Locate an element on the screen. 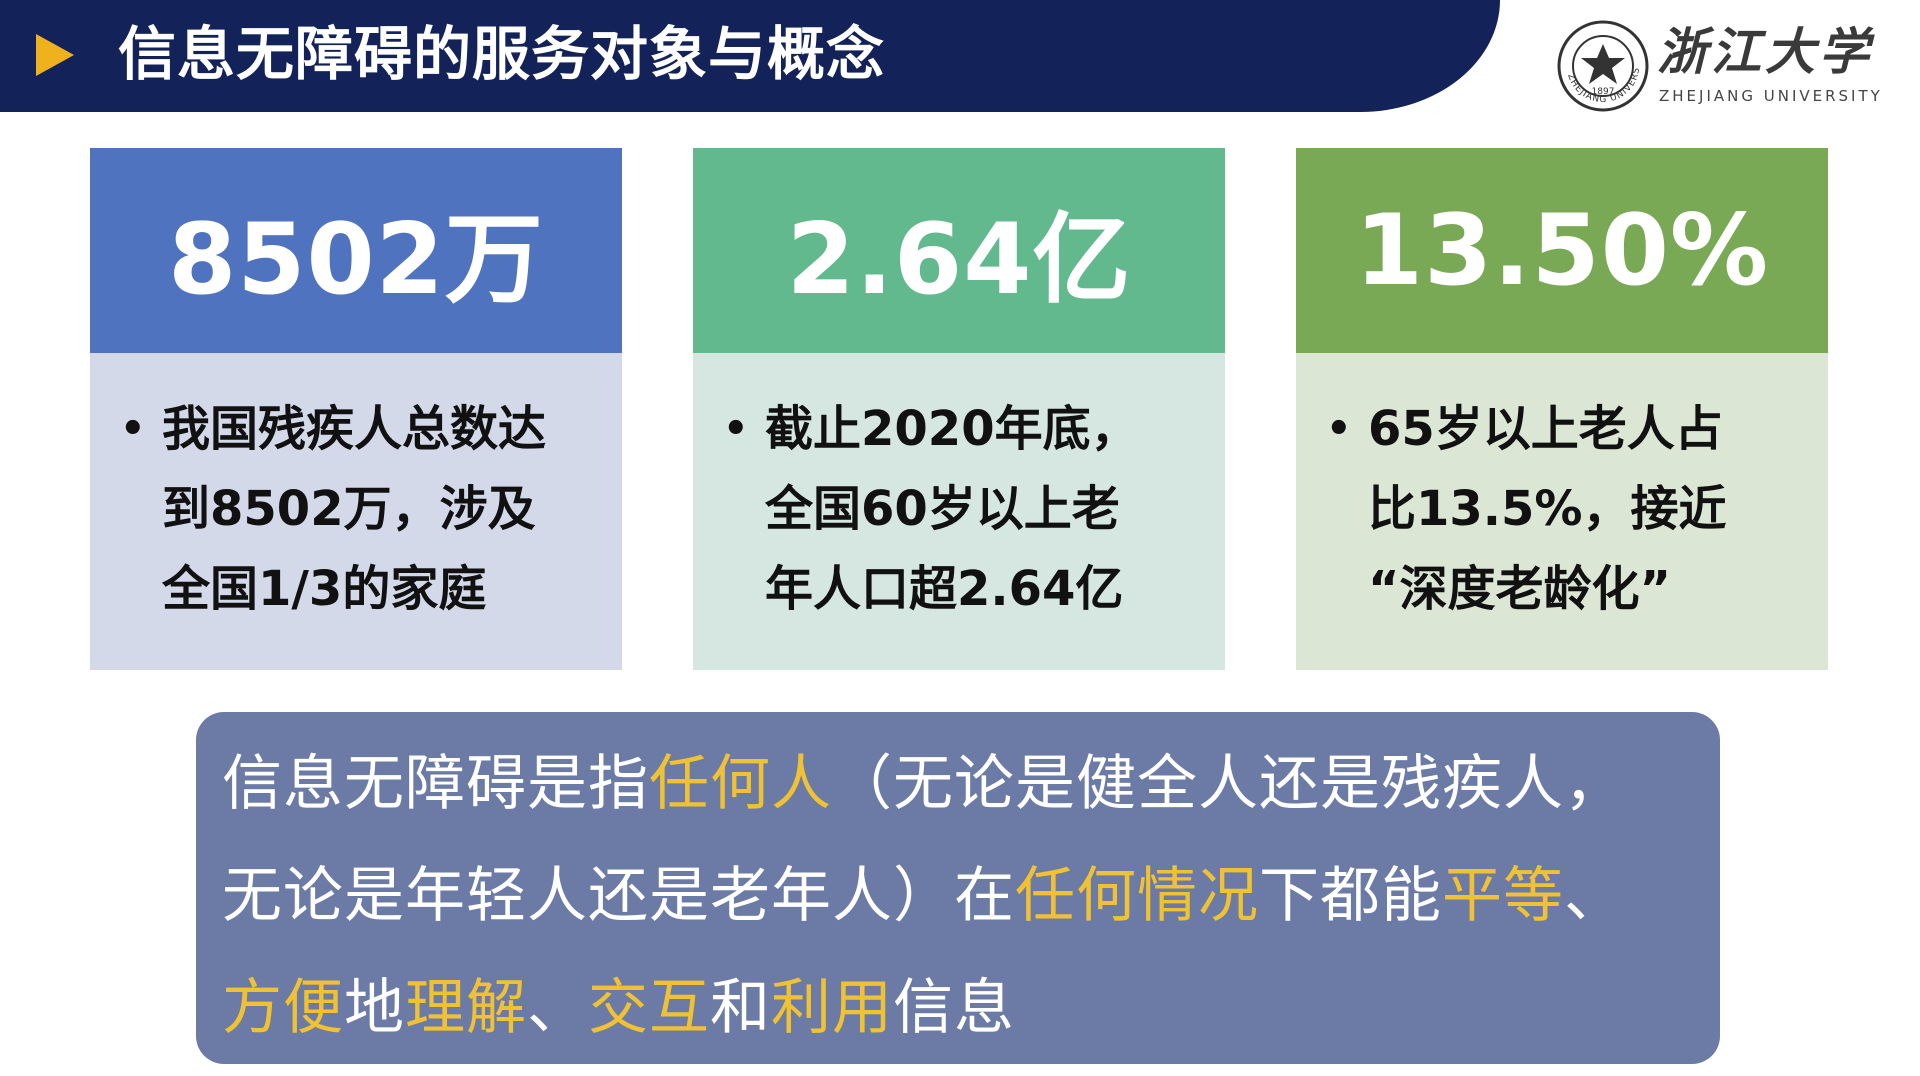 Image resolution: width=1920 pixels, height=1076 pixels. description-line: 比13.5%，接近 is located at coordinates (1588, 509).